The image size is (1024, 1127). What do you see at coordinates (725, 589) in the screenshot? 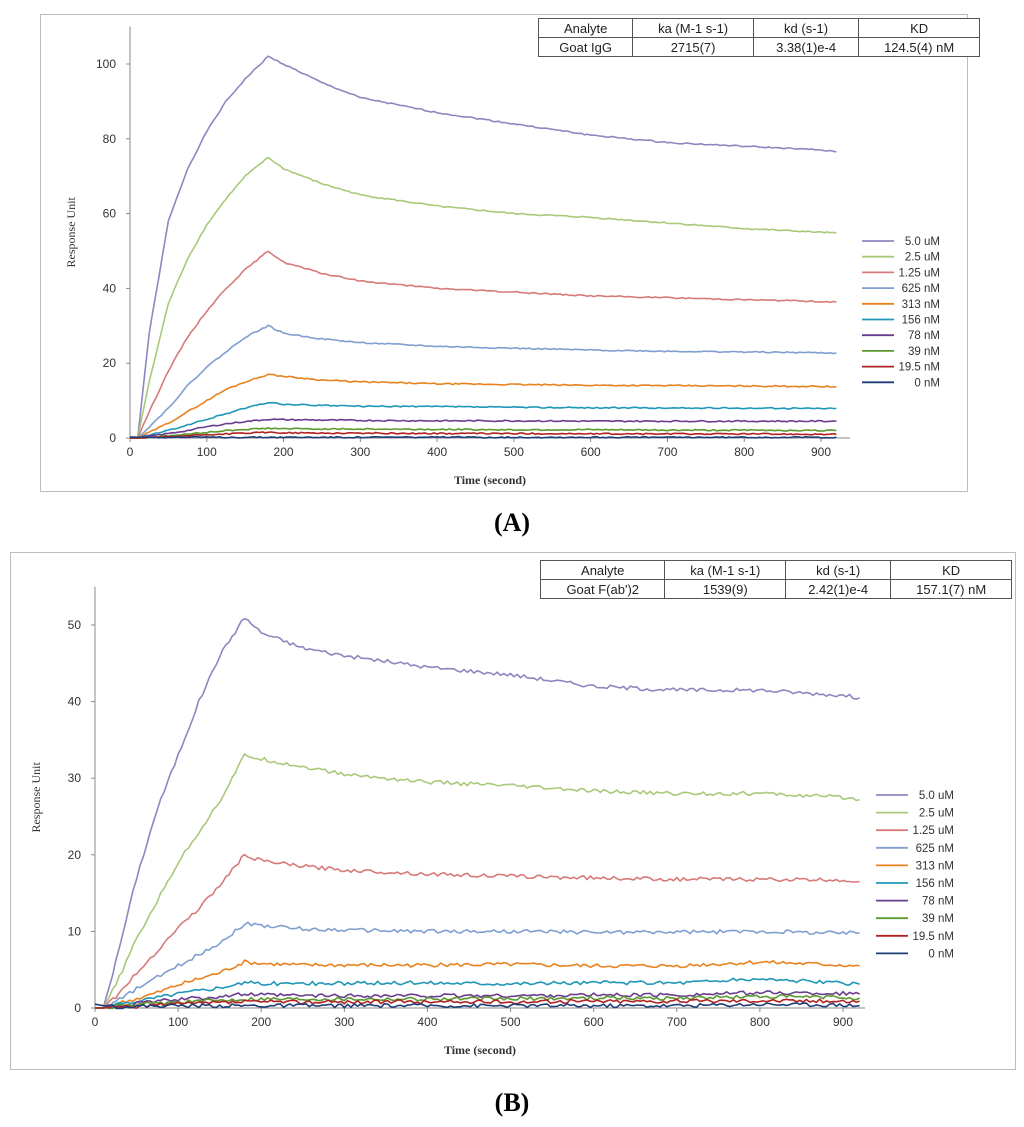
I see `cell-ka: 1539(9)` at bounding box center [725, 589].